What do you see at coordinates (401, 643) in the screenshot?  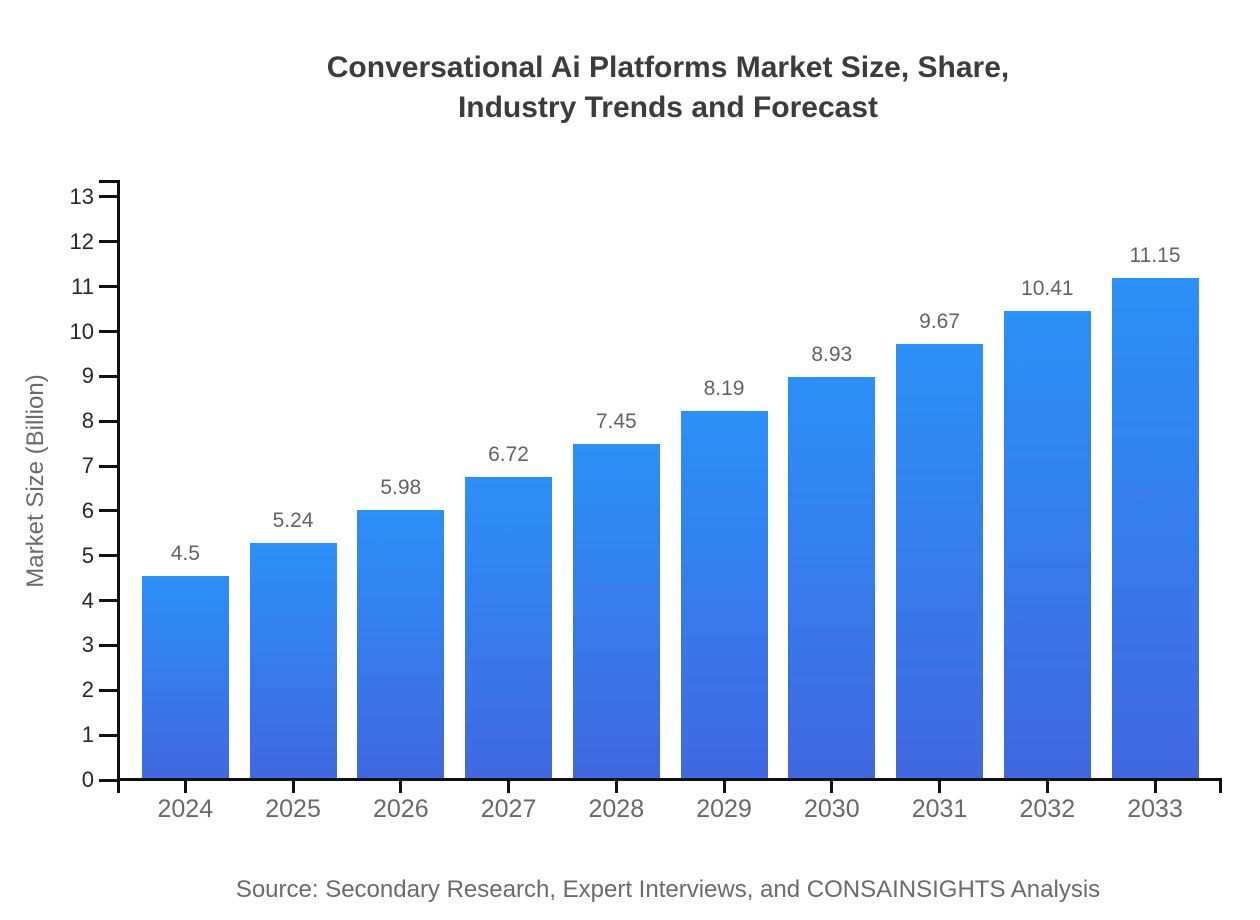 I see `bar-2026` at bounding box center [401, 643].